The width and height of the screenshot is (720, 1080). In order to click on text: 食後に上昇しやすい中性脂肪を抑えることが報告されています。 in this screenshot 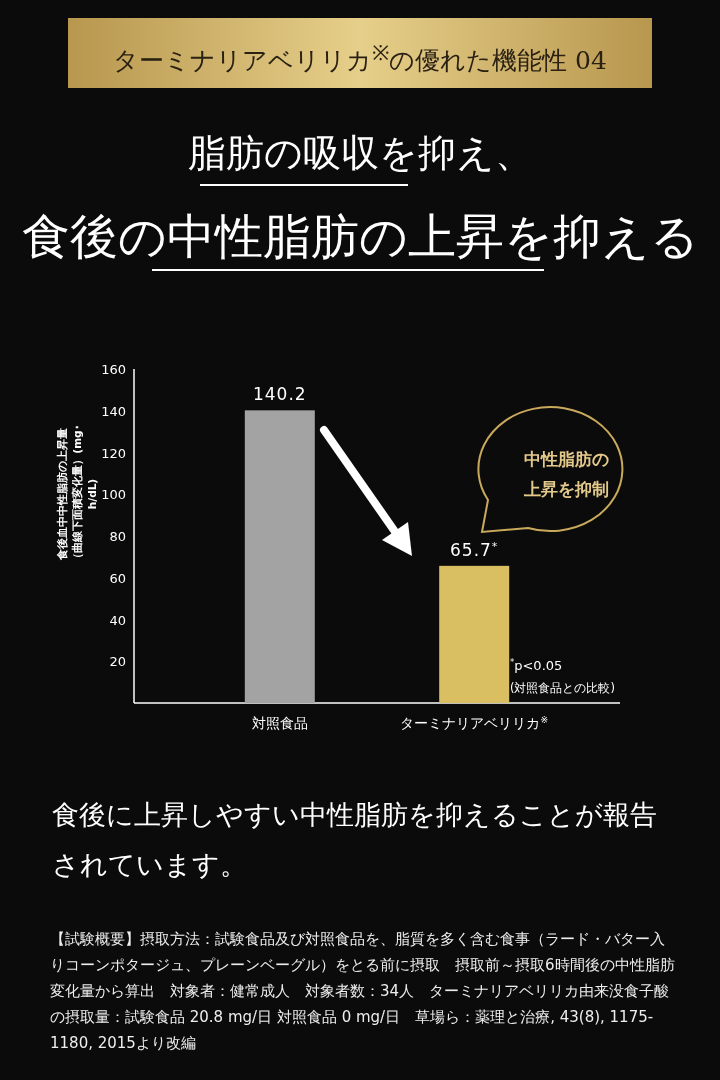, I will do `click(355, 840)`.